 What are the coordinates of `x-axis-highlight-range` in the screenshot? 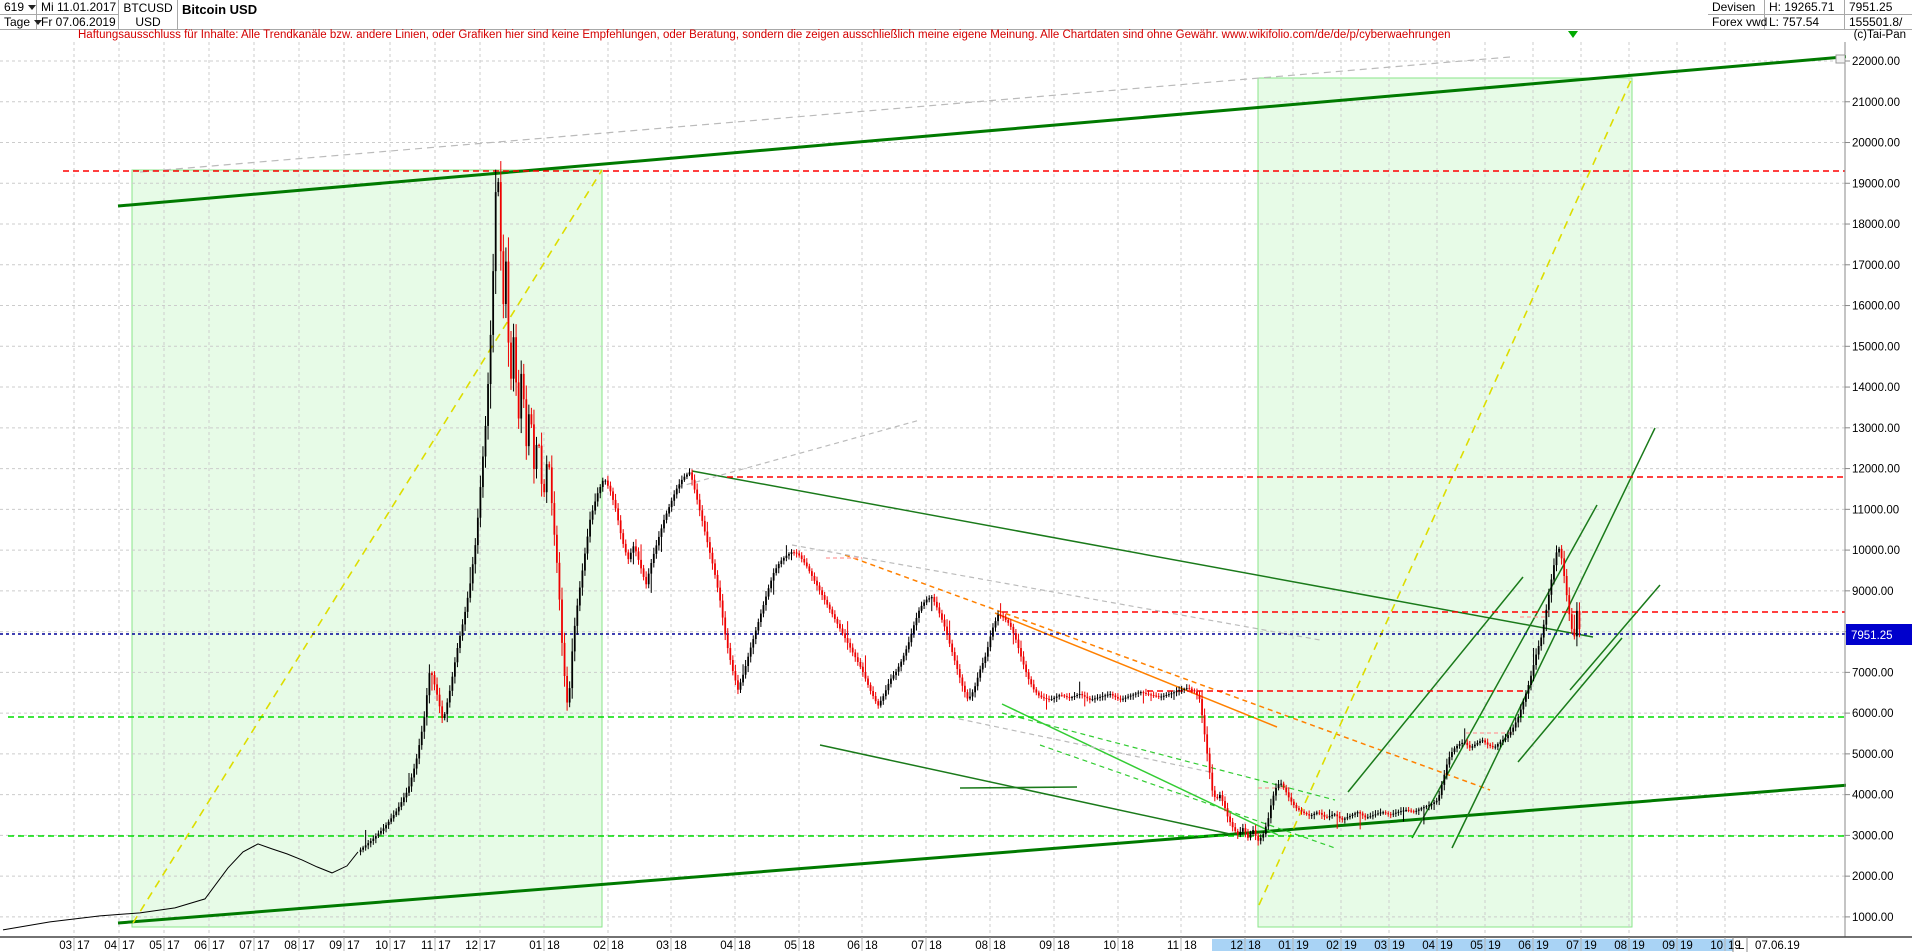 It's located at (1472, 945).